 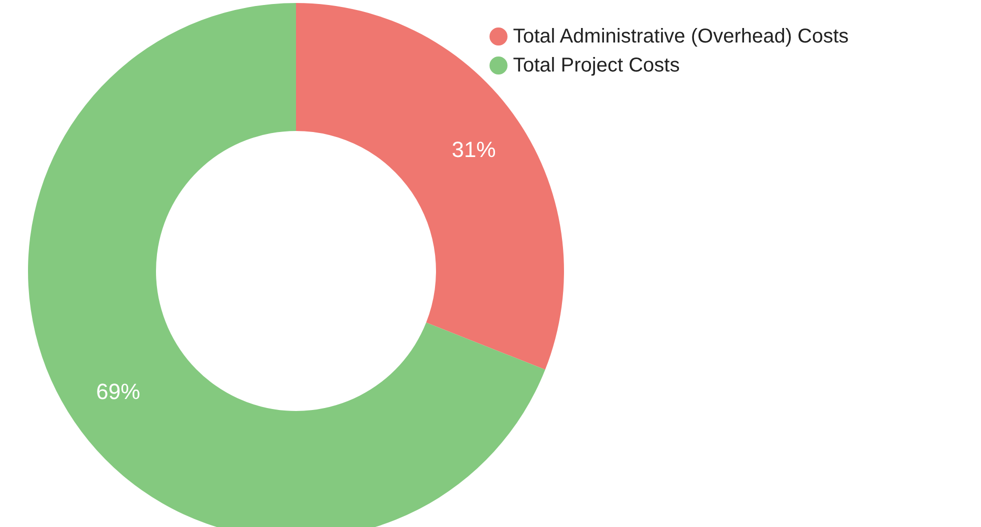 What do you see at coordinates (681, 37) in the screenshot?
I see `legend-label: Total Administrative (Overhead) Costs` at bounding box center [681, 37].